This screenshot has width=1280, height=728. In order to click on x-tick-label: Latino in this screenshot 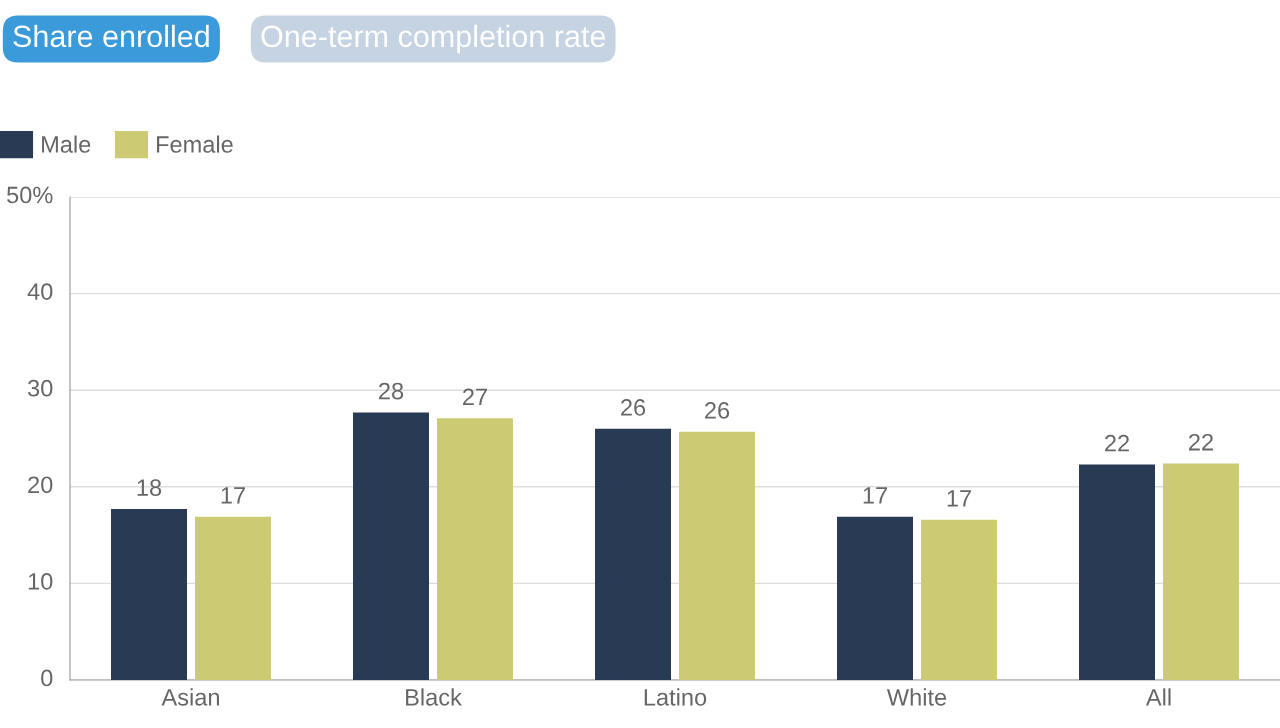, I will do `click(675, 697)`.